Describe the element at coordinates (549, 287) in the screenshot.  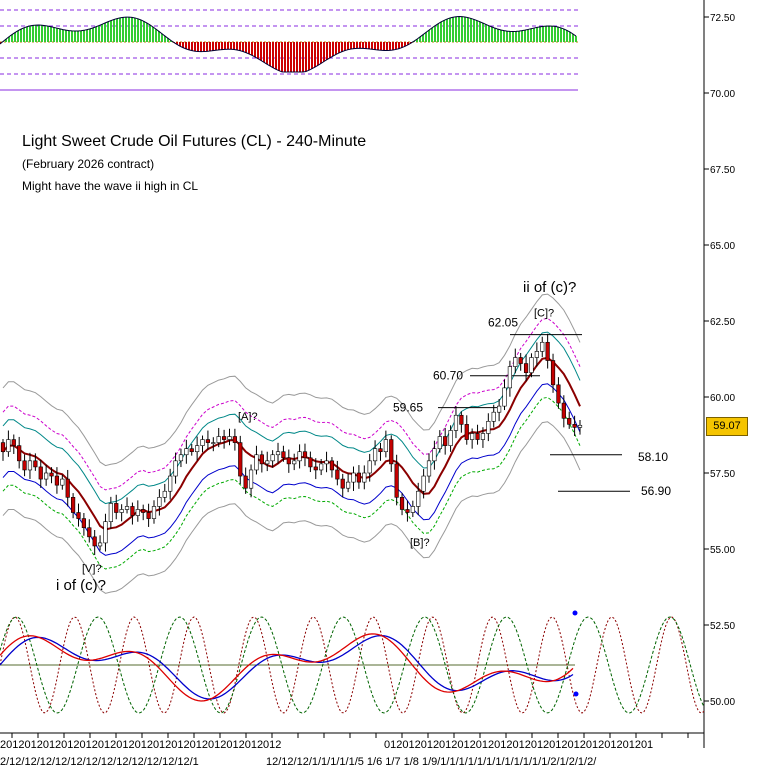
I see `wave-label: ii of (c)?` at that location.